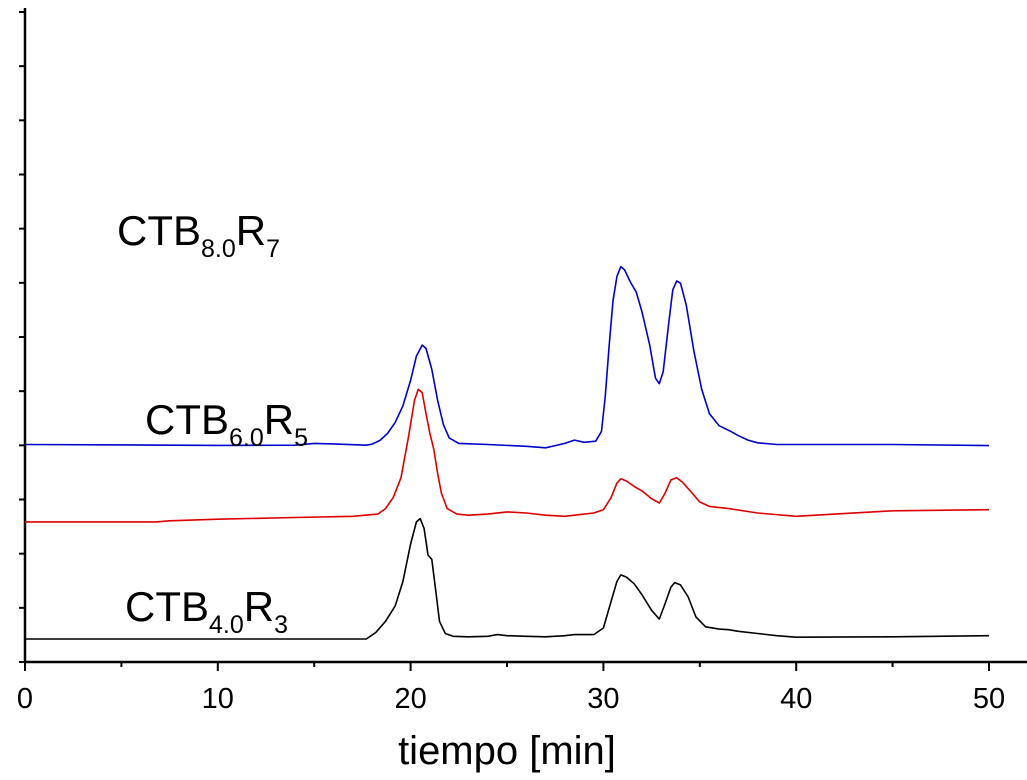 The height and width of the screenshot is (780, 1027). Describe the element at coordinates (511, 699) in the screenshot. I see `x-tick-labels: 0 10 20 30 40 50` at that location.